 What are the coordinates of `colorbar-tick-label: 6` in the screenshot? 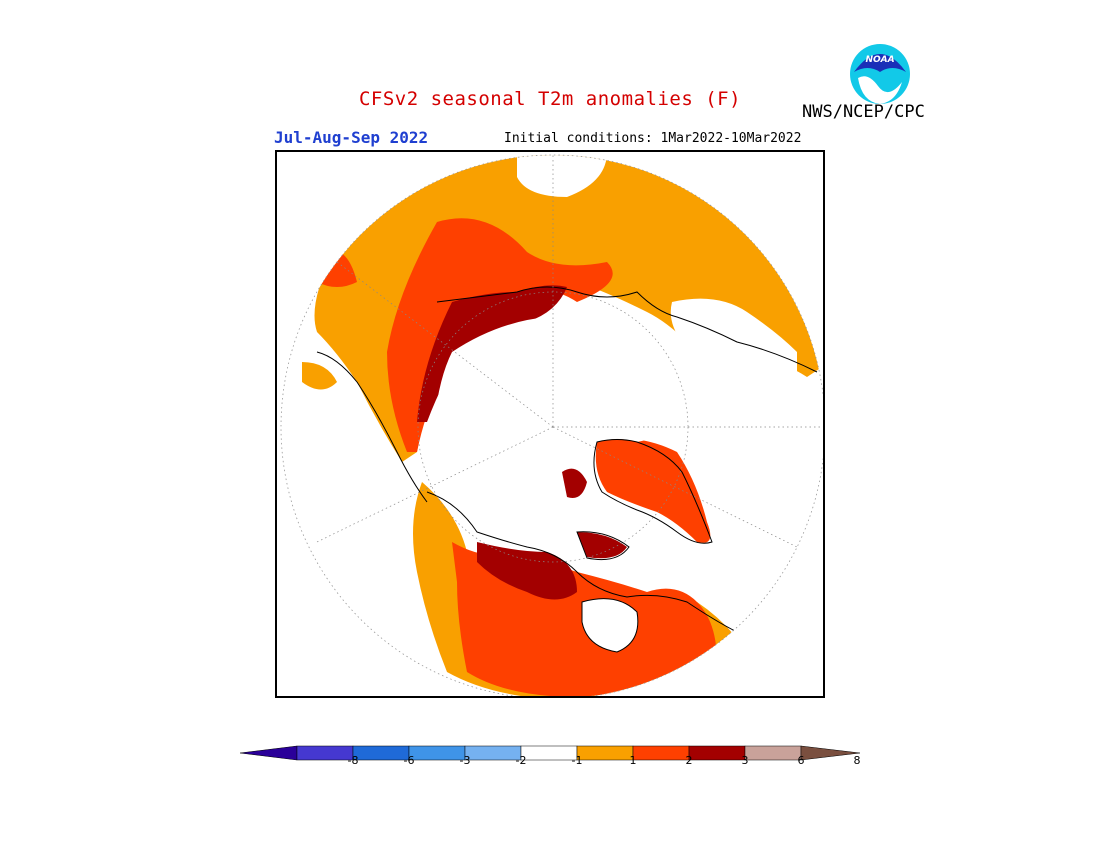 It's located at (801, 760).